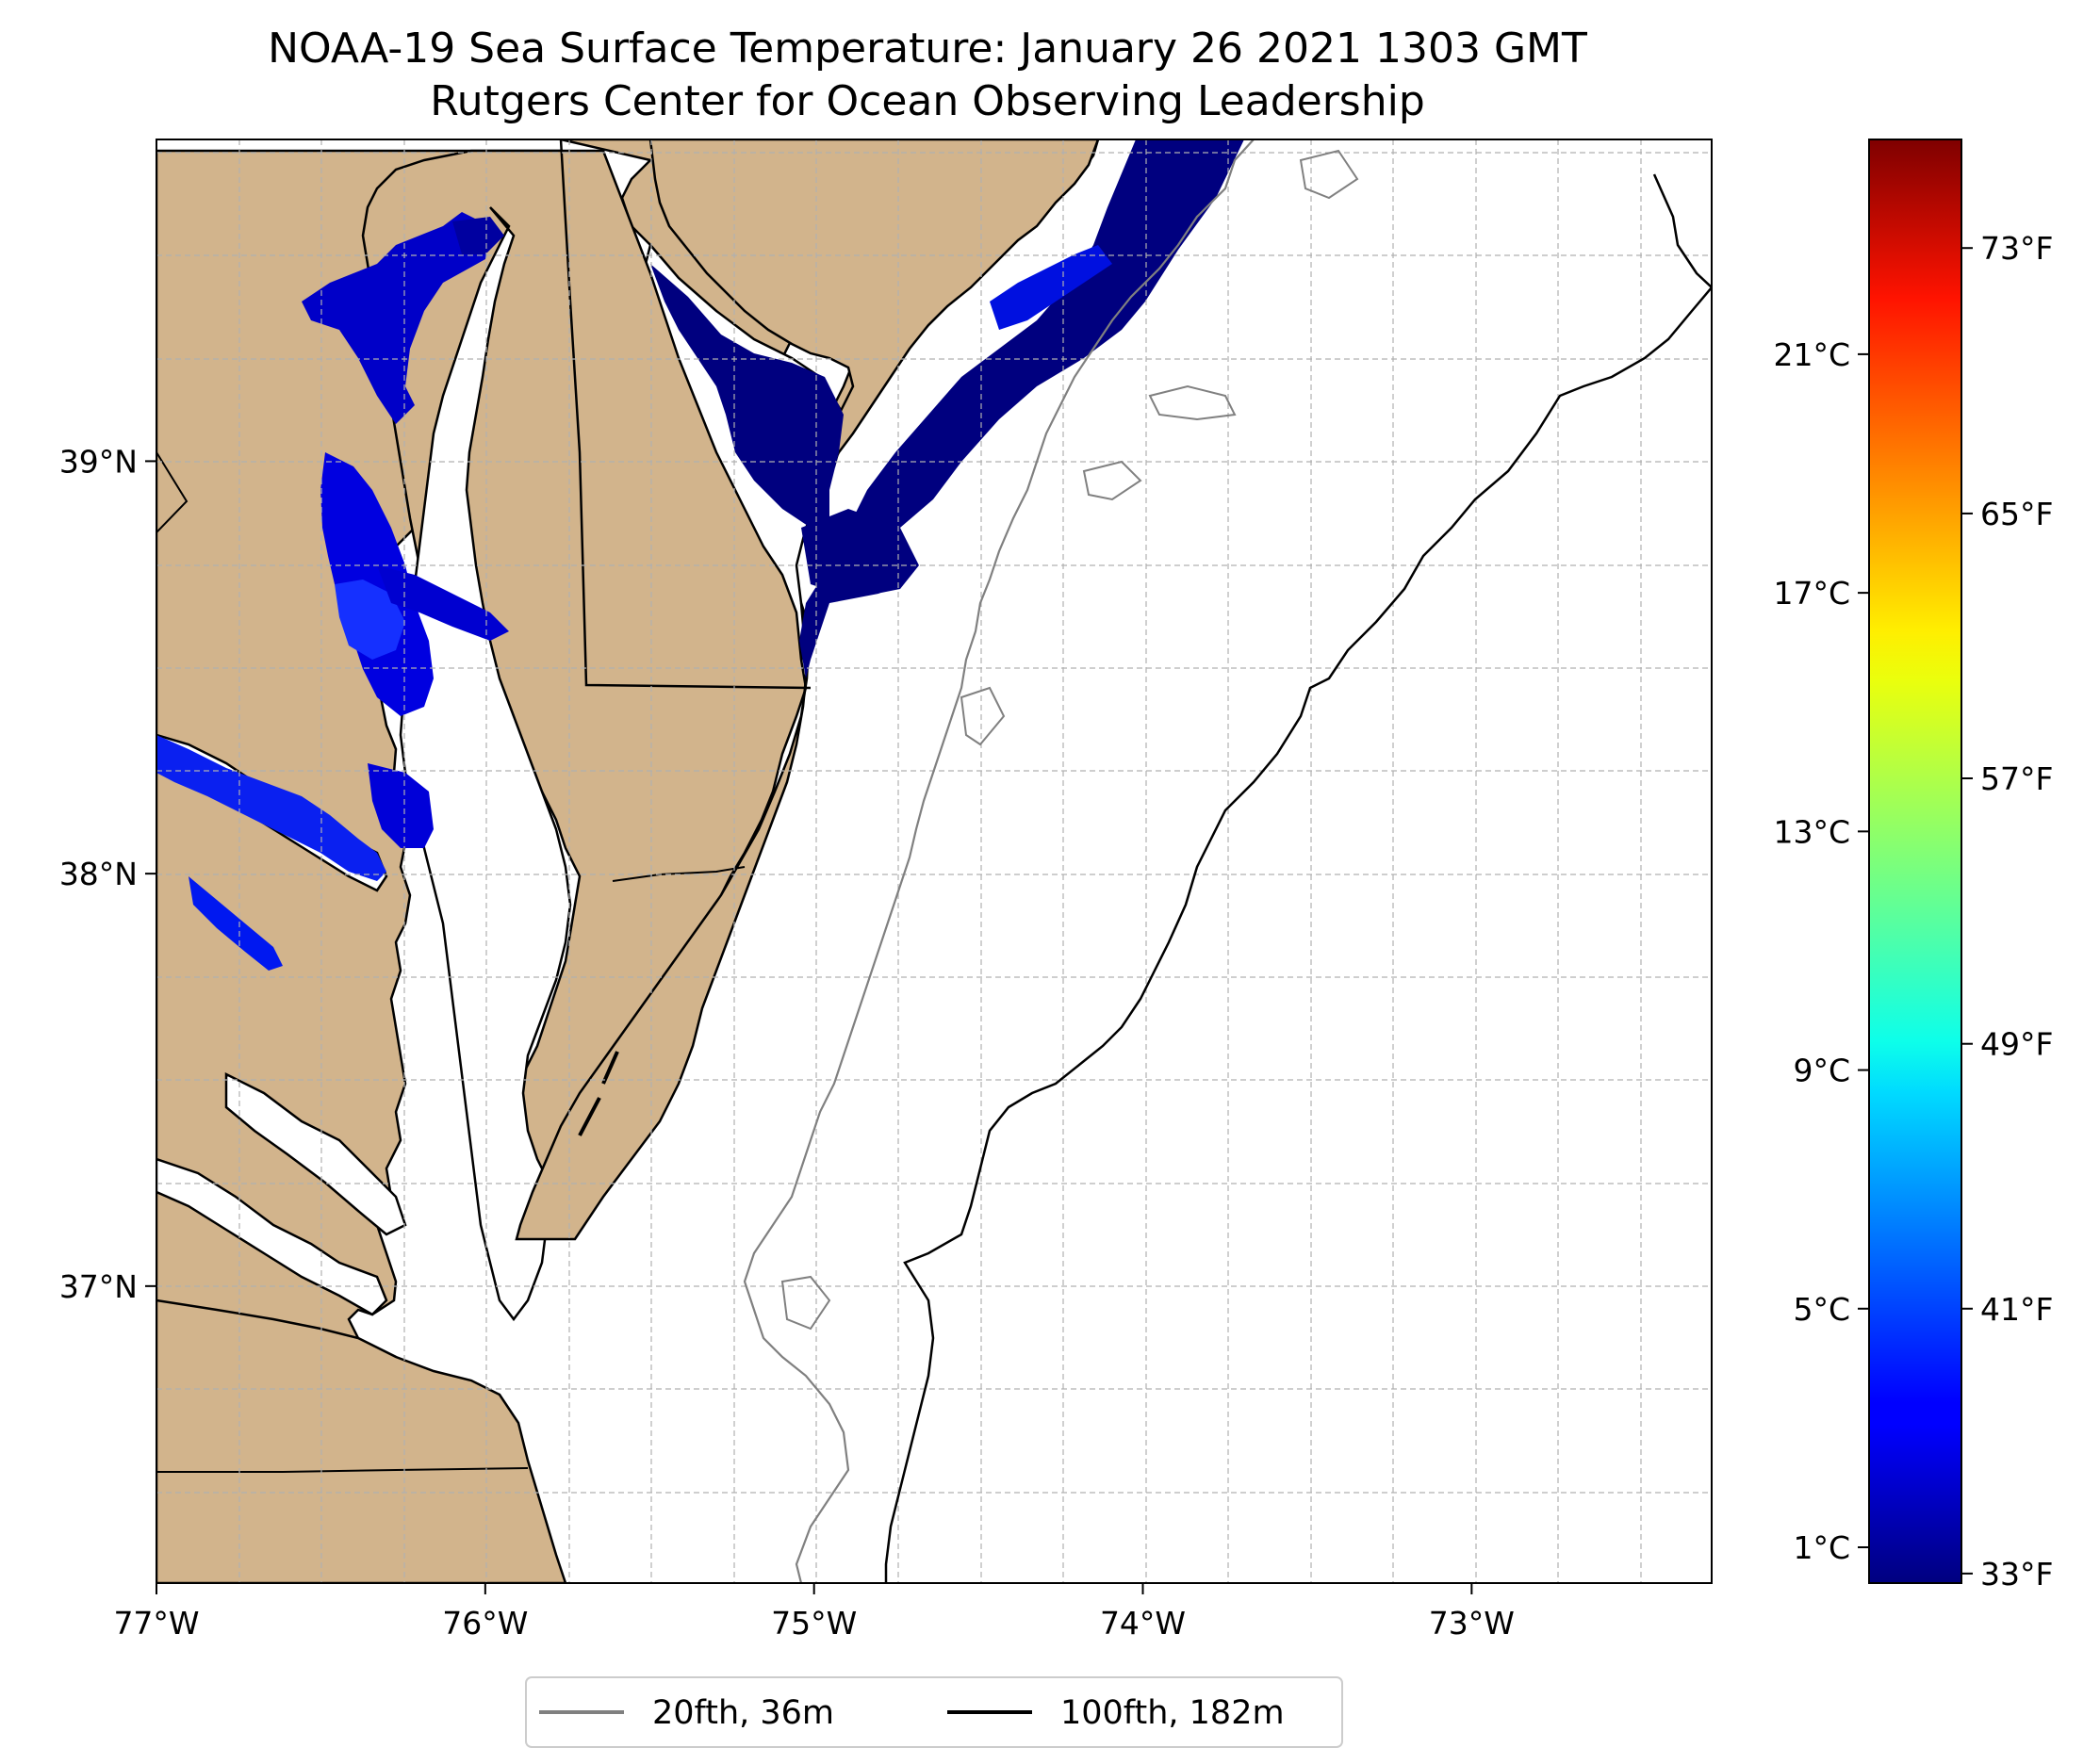  What do you see at coordinates (156, 1623) in the screenshot?
I see `x-tick-label: 77°W` at bounding box center [156, 1623].